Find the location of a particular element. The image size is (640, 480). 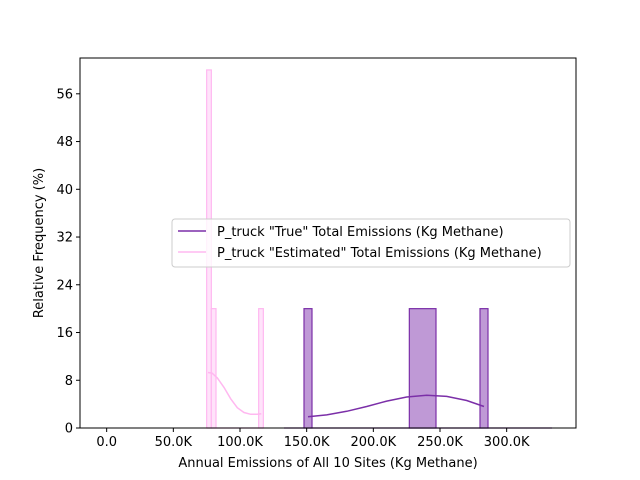

y-axis-ticks: 0 8 16 24 32 40 48 56 is located at coordinates (68, 262).